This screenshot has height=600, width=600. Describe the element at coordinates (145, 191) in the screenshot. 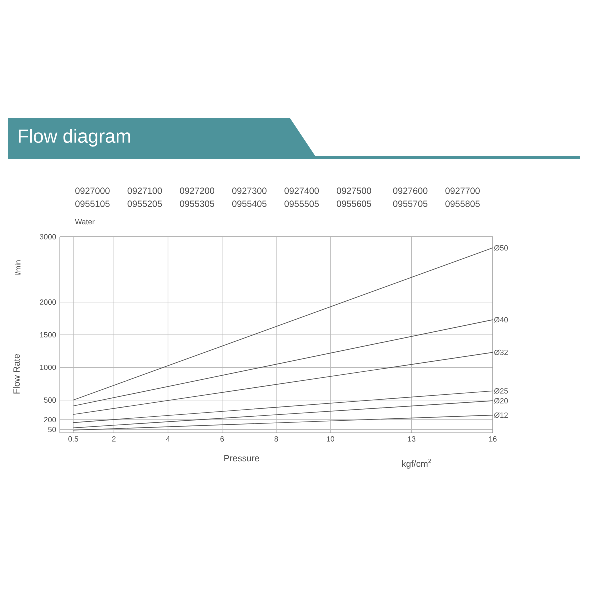

I see `text: 0927100` at that location.